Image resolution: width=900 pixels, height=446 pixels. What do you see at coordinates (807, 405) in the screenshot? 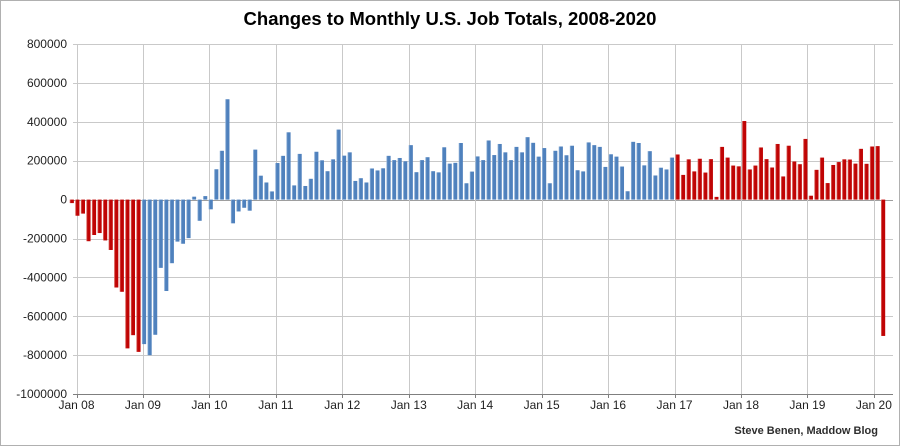
I see `x-tick-label: Jan 19` at bounding box center [807, 405].